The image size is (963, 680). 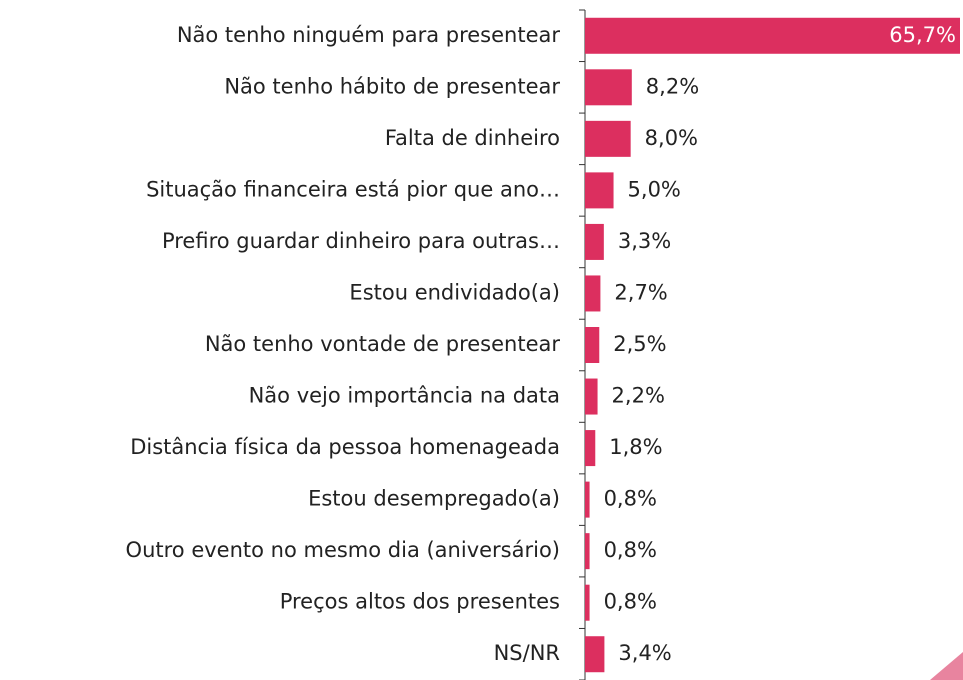 What do you see at coordinates (672, 86) in the screenshot?
I see `value-label: 8,2%` at bounding box center [672, 86].